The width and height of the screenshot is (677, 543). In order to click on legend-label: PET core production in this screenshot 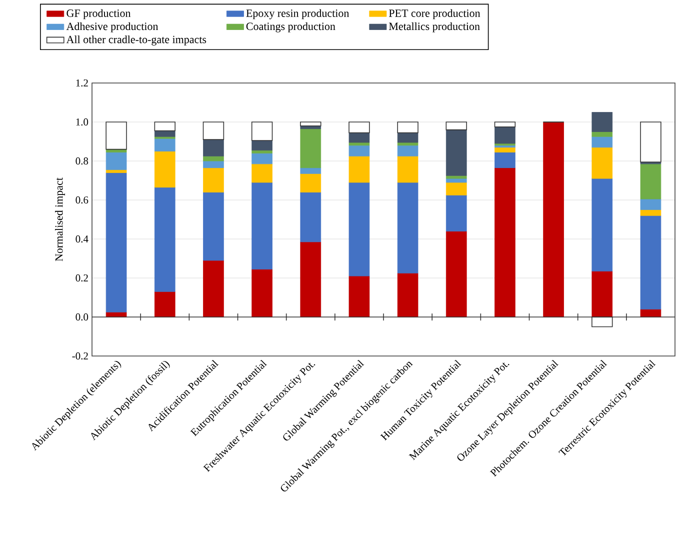, I will do `click(434, 14)`.